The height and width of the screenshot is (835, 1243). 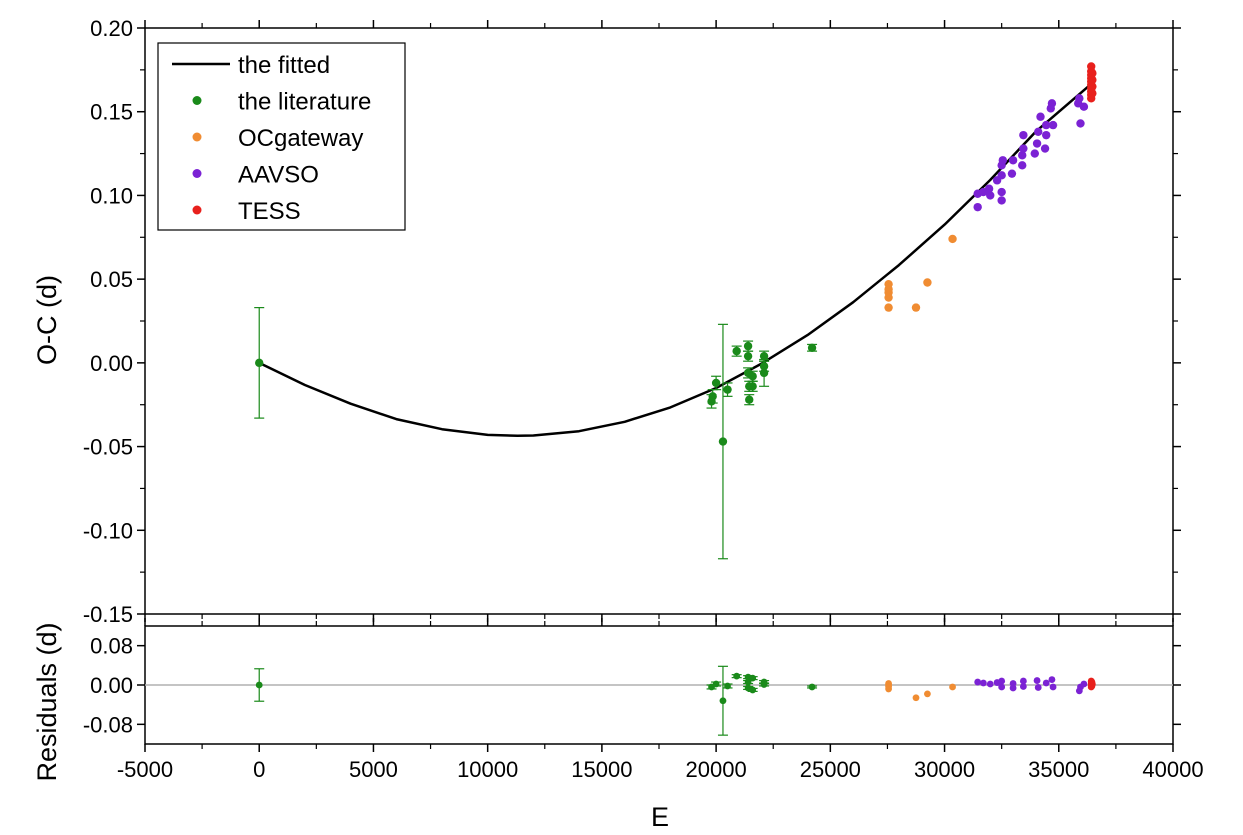 What do you see at coordinates (373, 769) in the screenshot?
I see `x-tick-label: 5000` at bounding box center [373, 769].